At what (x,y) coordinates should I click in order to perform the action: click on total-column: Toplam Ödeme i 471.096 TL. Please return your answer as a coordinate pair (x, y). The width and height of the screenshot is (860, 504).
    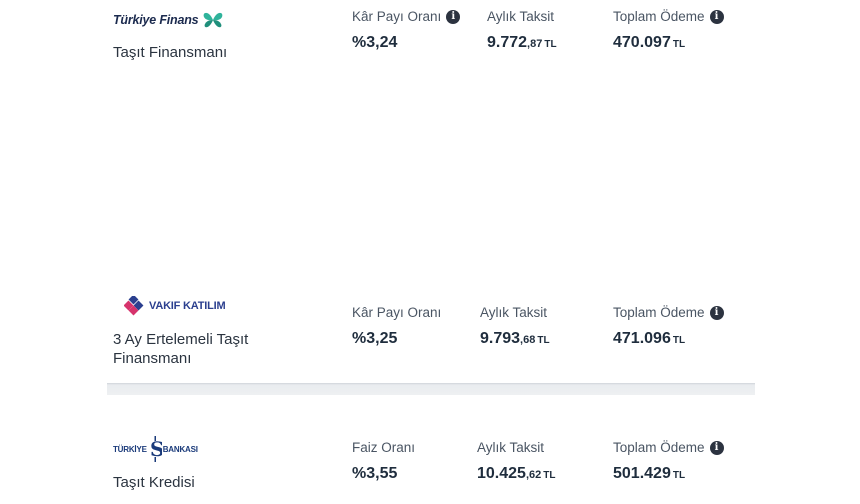
    Looking at the image, I should click on (668, 326).